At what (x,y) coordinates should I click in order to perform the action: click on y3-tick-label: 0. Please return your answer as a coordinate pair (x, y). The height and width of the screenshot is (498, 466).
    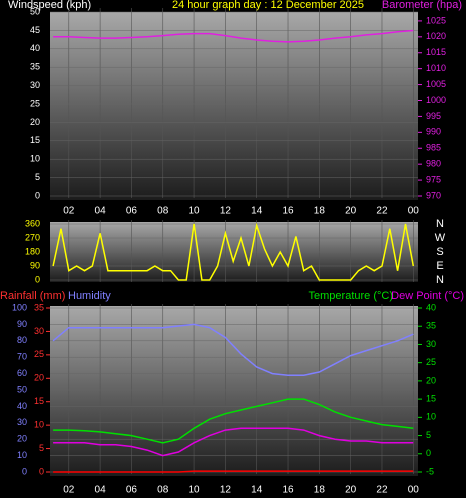
    Looking at the image, I should click on (41, 471).